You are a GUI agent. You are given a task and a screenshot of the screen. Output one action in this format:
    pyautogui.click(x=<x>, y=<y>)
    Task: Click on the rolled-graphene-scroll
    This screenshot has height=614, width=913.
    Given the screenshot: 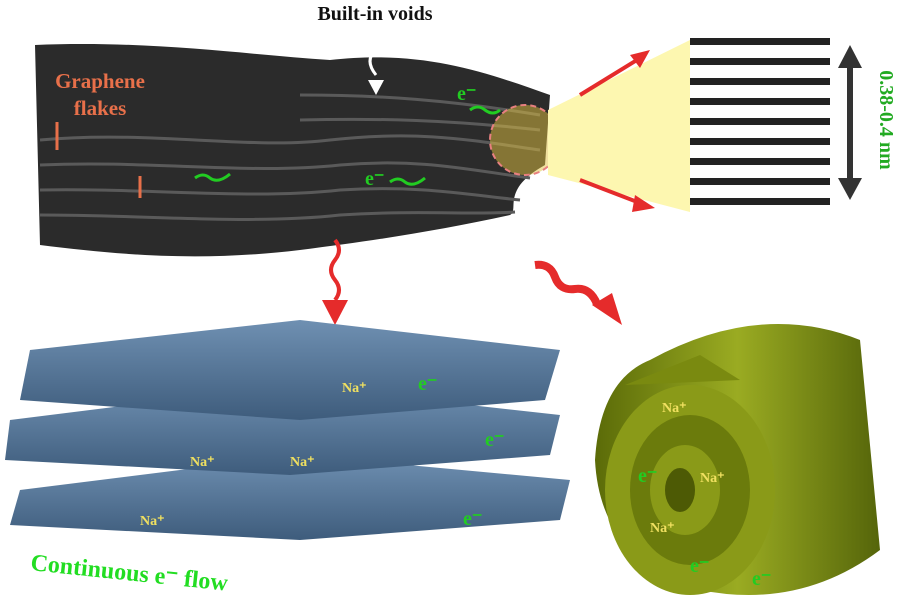 What is the action you would take?
    pyautogui.click(x=737, y=459)
    